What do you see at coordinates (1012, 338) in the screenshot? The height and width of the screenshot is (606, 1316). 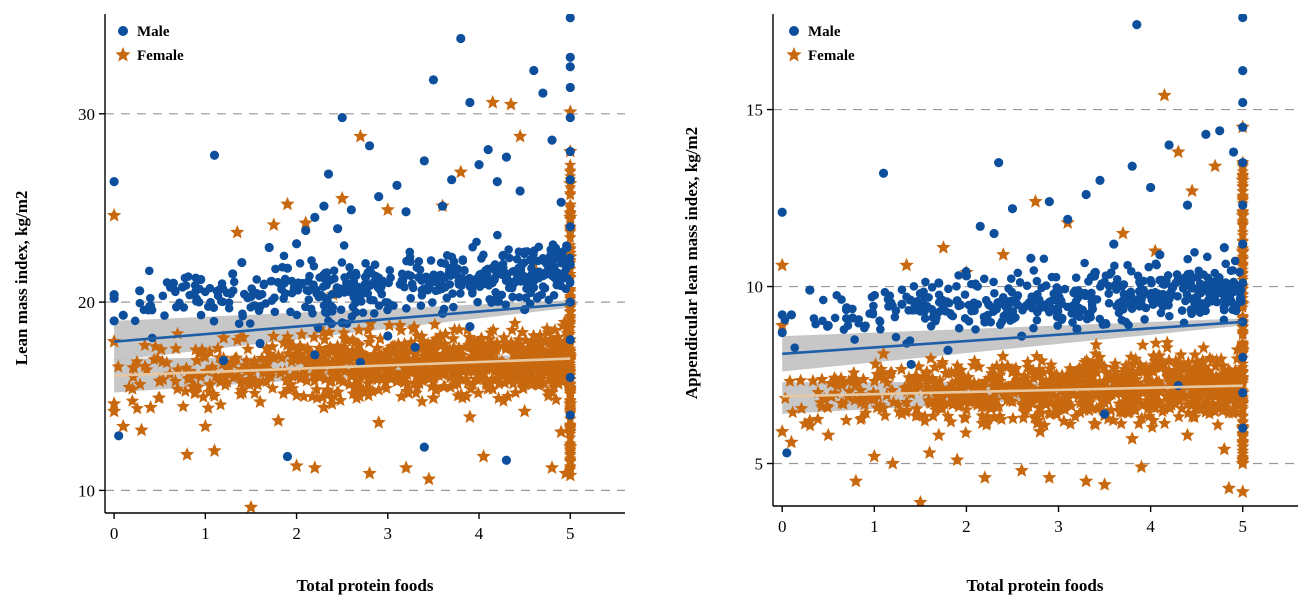 I see `fit-line-male` at bounding box center [1012, 338].